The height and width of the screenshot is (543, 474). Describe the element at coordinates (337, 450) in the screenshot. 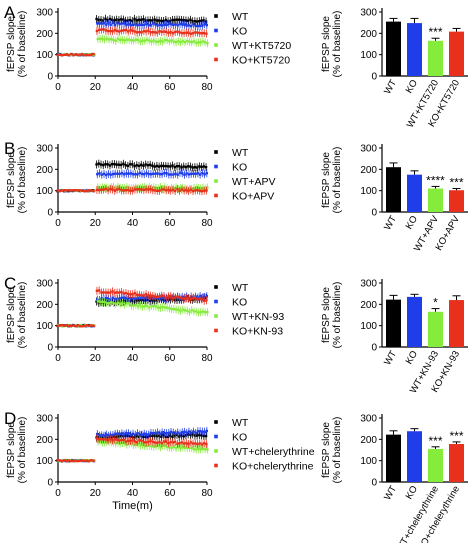

I see `bar-y-axis-label-line2: (% of baseline)` at that location.